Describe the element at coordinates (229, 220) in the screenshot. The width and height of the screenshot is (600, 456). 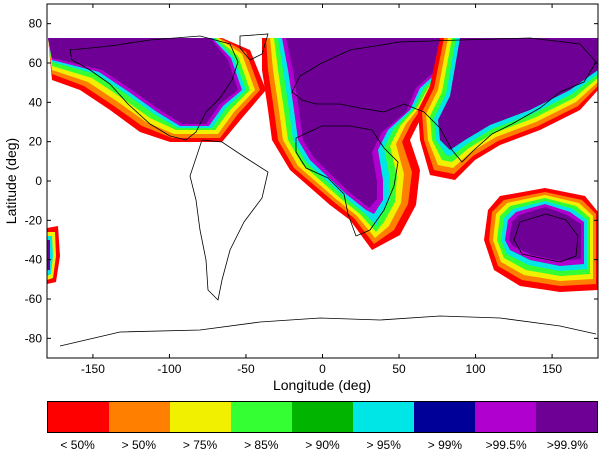
I see `south-america-outline` at that location.